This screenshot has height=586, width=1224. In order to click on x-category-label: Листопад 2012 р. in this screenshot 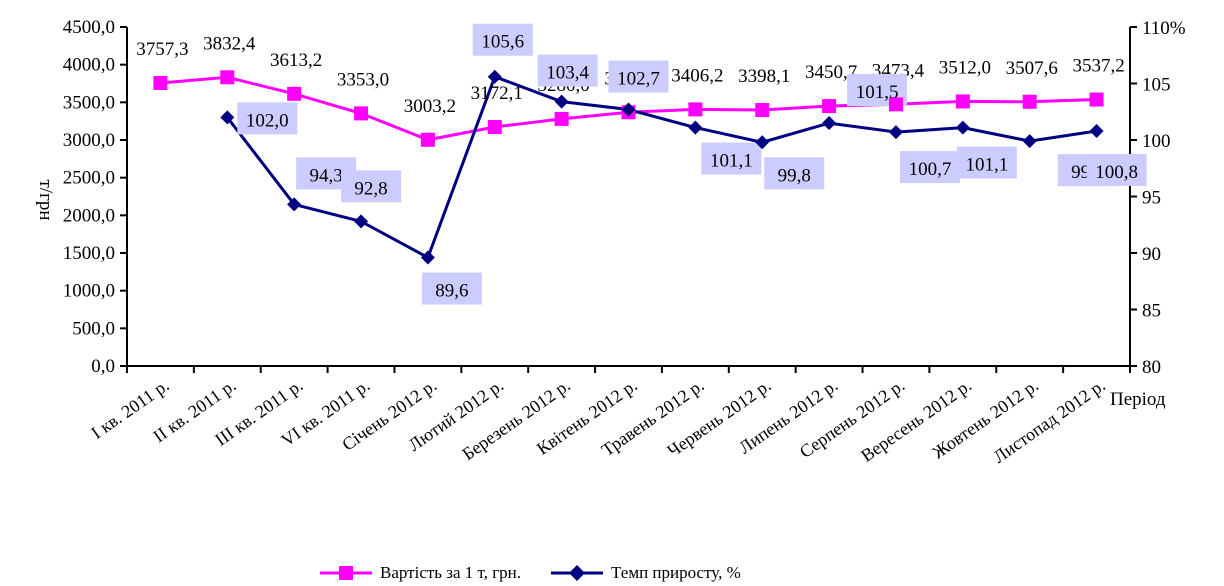, I will do `click(1048, 421)`.